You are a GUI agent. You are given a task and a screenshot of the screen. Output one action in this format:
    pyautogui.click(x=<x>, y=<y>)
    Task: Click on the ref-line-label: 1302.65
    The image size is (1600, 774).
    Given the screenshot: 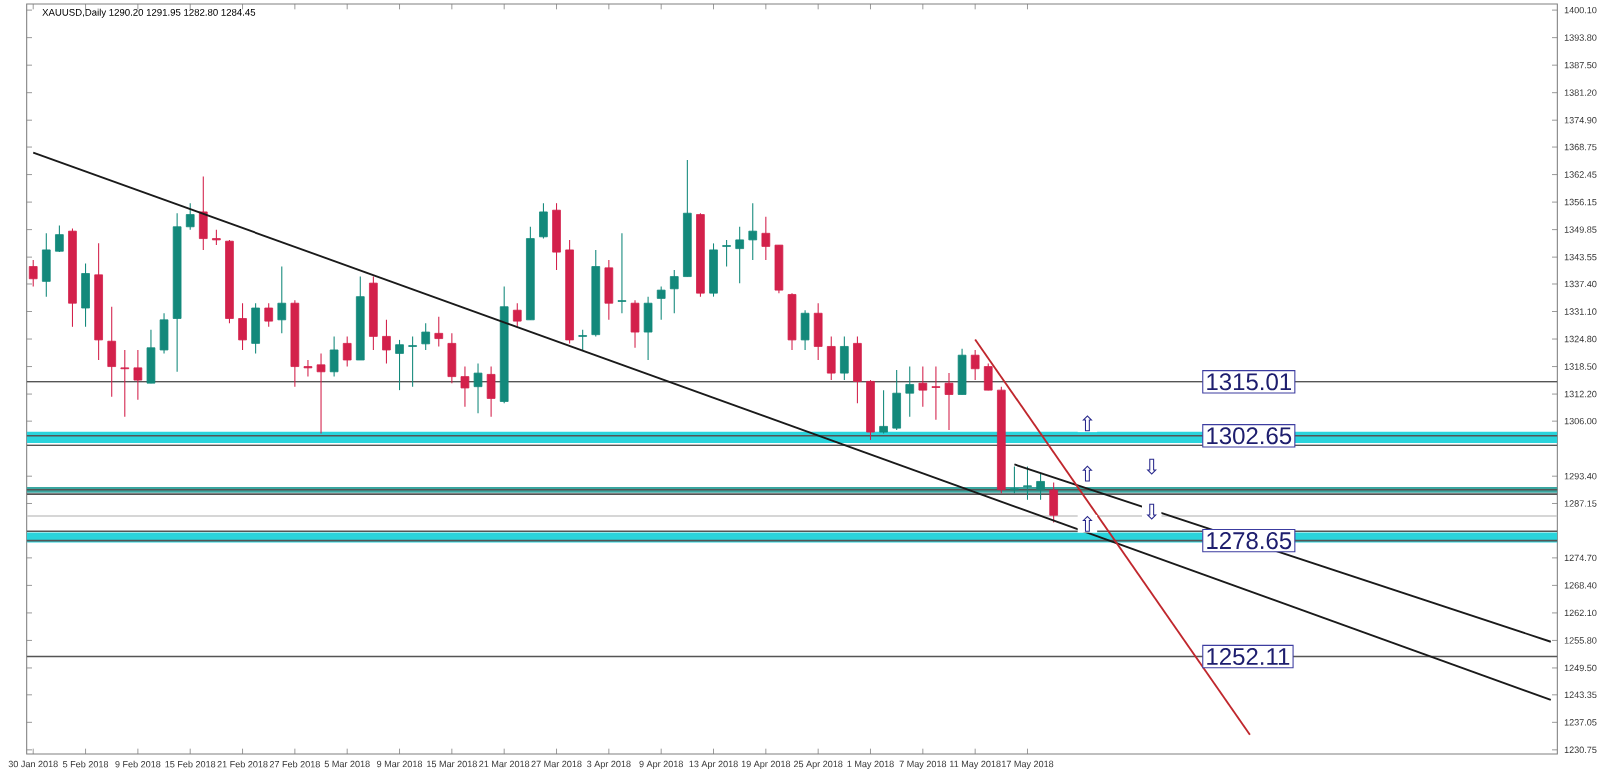 What is the action you would take?
    pyautogui.click(x=1249, y=436)
    